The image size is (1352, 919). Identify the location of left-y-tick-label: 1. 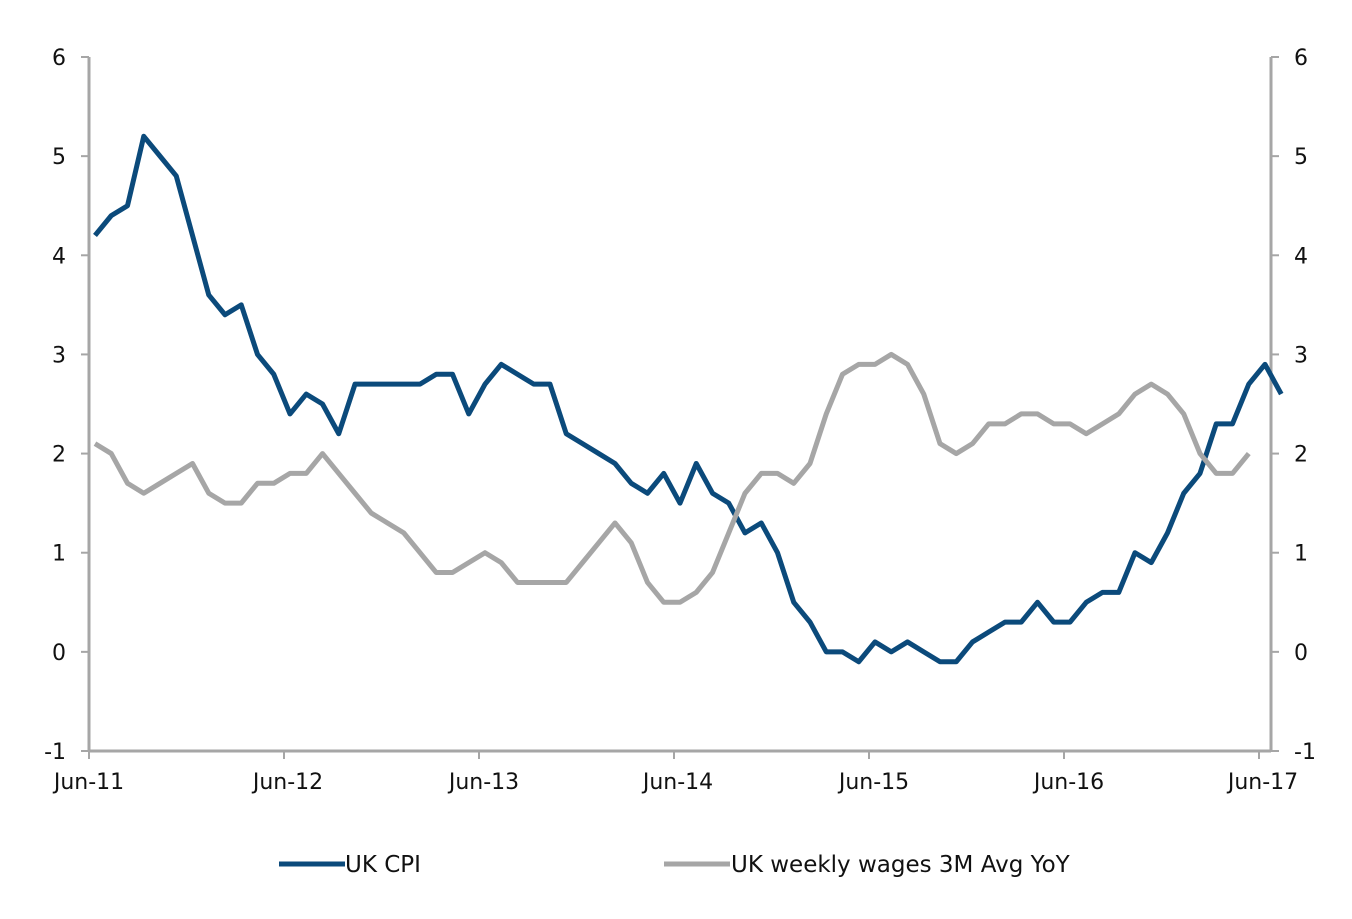
(59, 554).